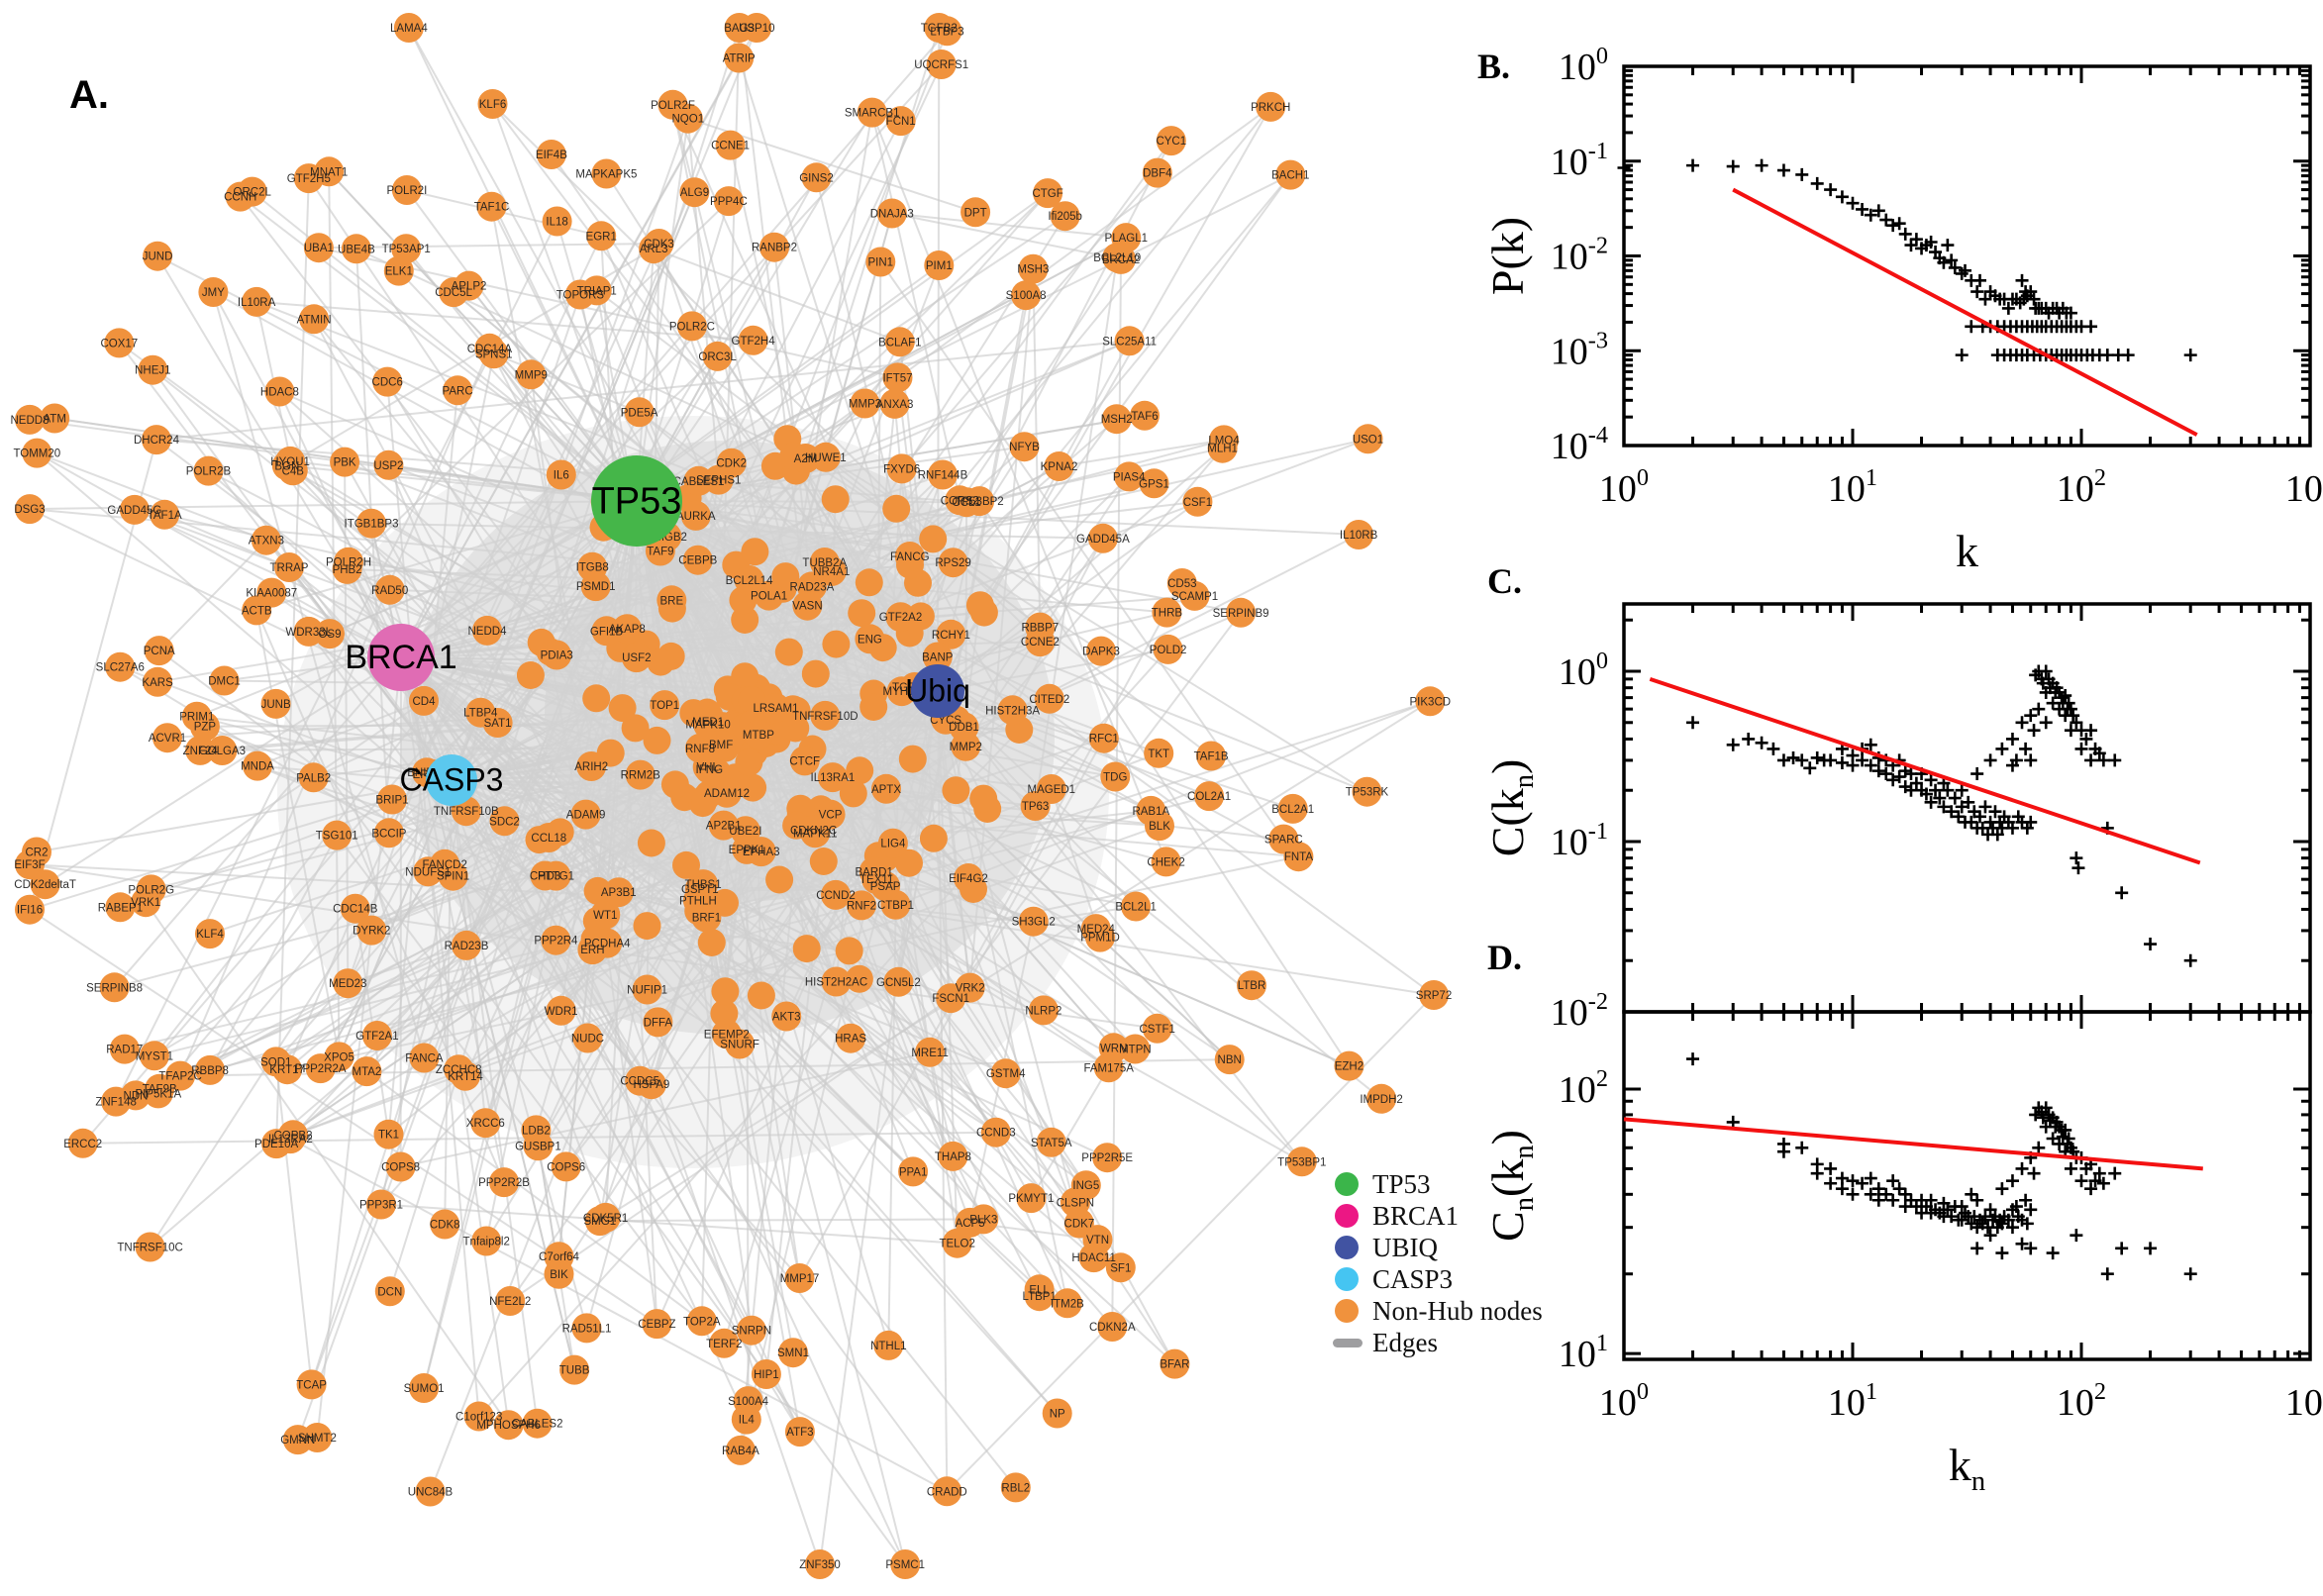  Describe the element at coordinates (946, 32) in the screenshot. I see `gene-label: LTBP3` at that location.